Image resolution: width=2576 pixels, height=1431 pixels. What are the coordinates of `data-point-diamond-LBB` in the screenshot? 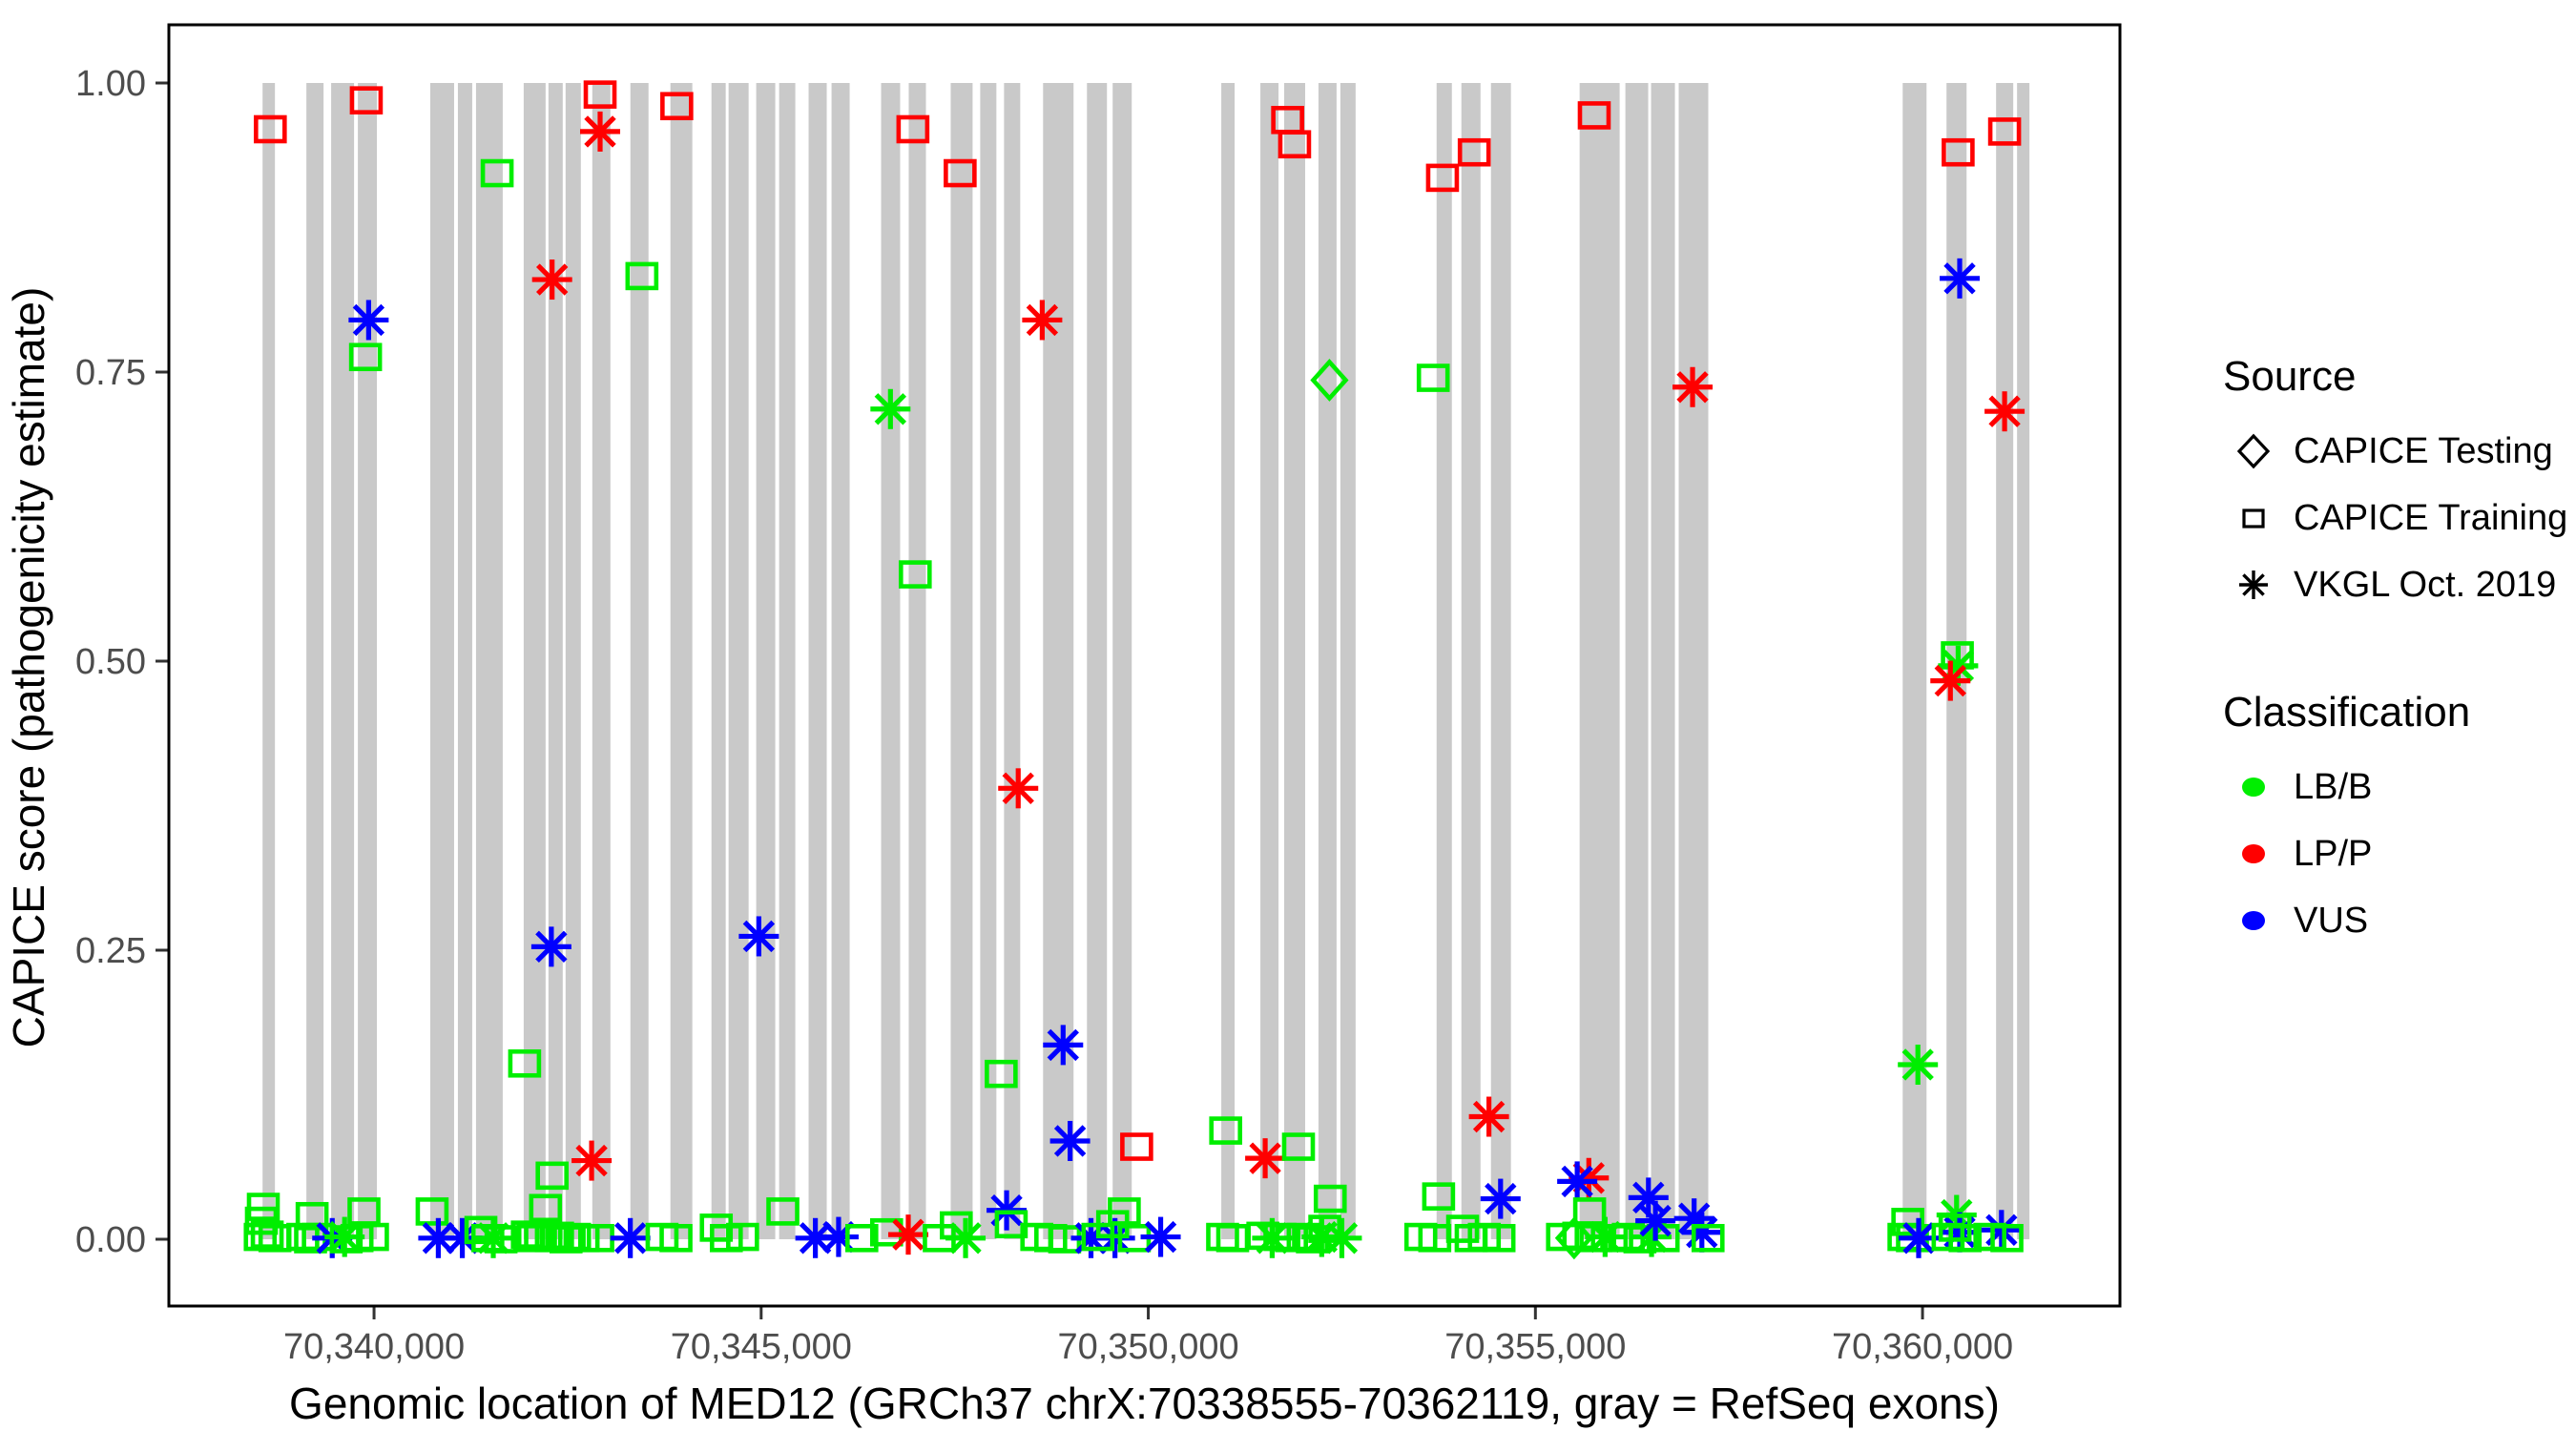 It's located at (1329, 380).